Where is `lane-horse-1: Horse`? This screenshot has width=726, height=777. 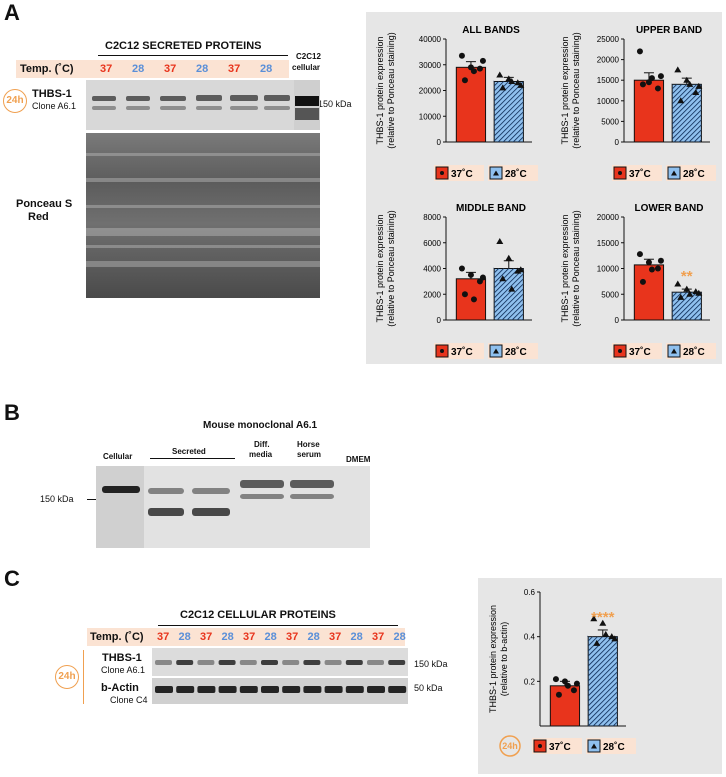
lane-horse-1: Horse is located at coordinates (308, 444).